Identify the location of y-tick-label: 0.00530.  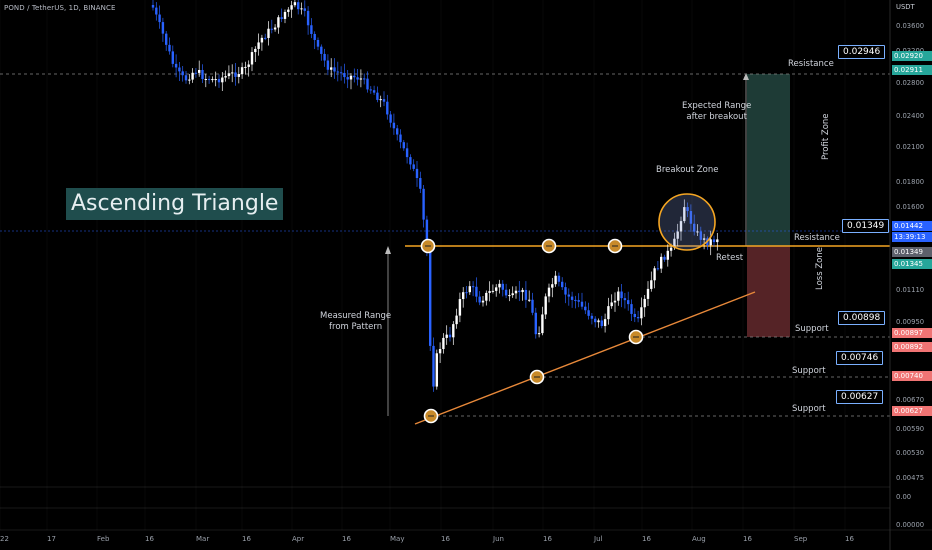
(910, 453).